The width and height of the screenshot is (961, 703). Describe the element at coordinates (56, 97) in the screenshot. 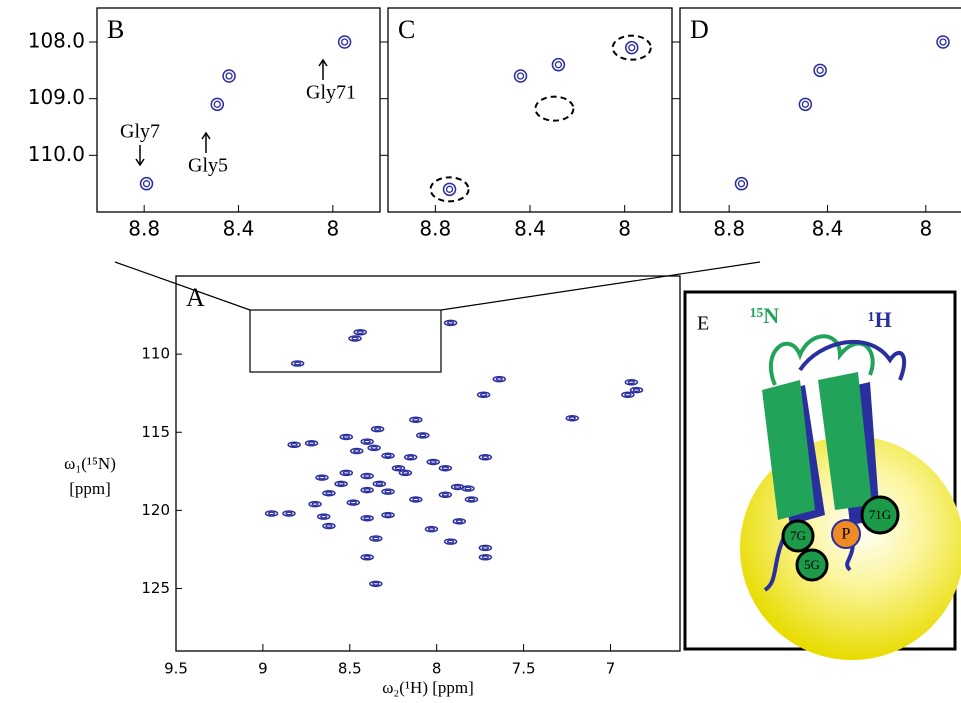

I see `y-tick-label: 109.0` at that location.